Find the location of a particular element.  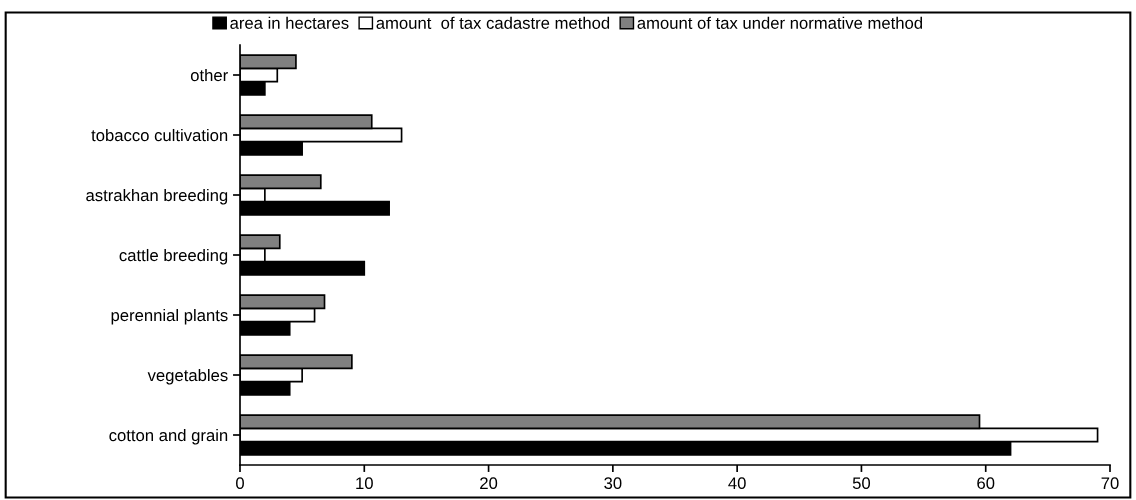

x-tick-label: 70 is located at coordinates (1110, 483).